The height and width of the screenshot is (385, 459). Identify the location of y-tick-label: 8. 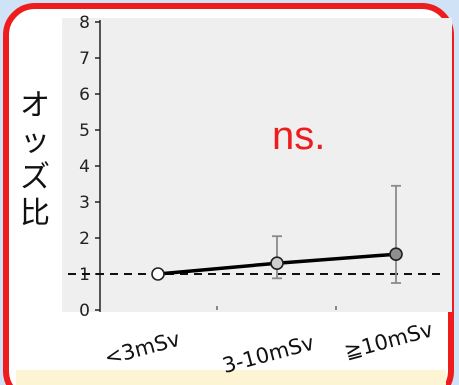
(84, 23).